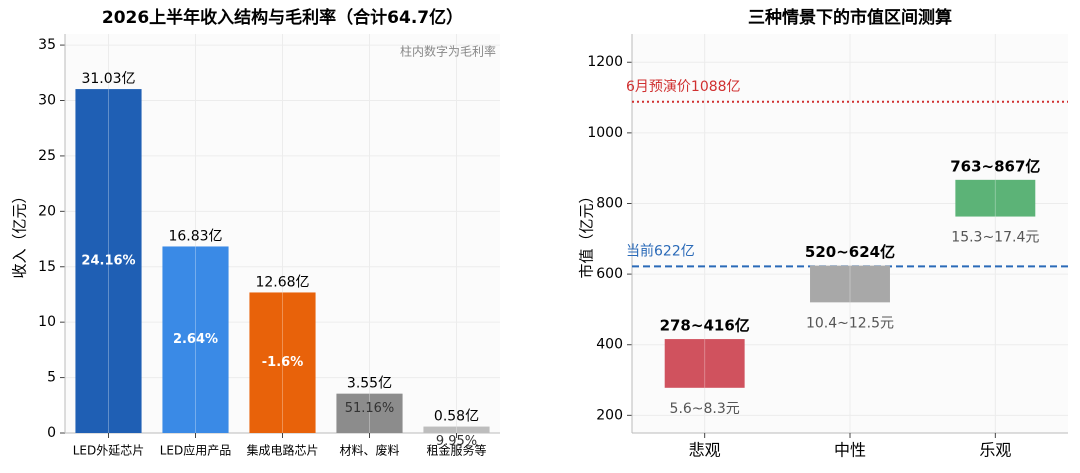 The image size is (1080, 473). Describe the element at coordinates (196, 450) in the screenshot. I see `x-tick-label: LED应用产品` at that location.